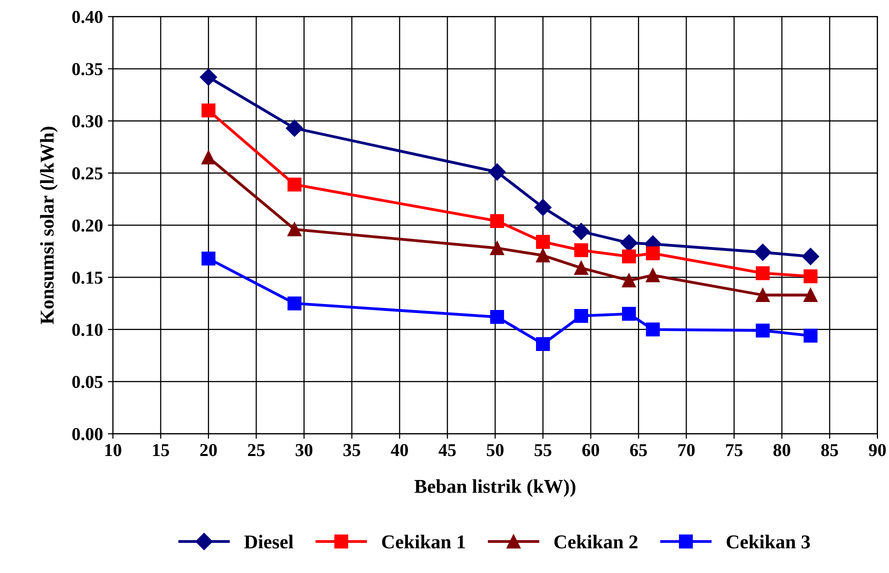 This screenshot has height=573, width=889. Describe the element at coordinates (304, 450) in the screenshot. I see `x-tick-label: 30` at that location.